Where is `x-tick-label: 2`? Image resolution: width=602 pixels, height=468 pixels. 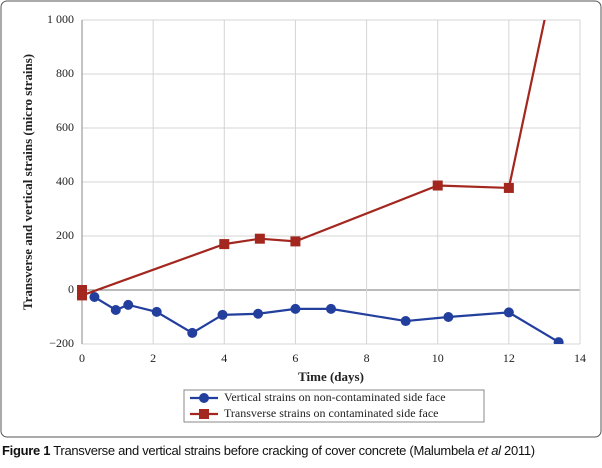 x-tick-label: 2 is located at coordinates (153, 358).